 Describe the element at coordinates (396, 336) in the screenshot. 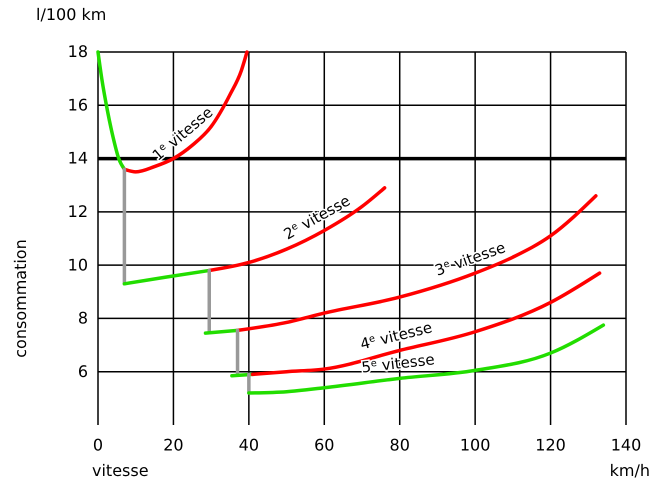

I see `text: 4$^{e}$ vitesse` at that location.